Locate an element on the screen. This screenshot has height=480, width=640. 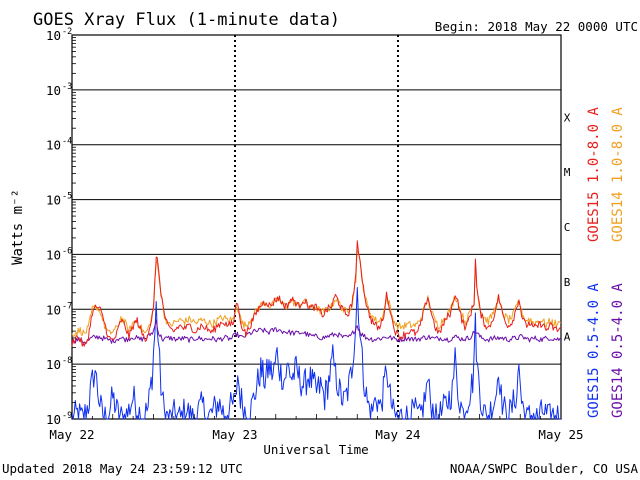
legend-entry: GOES14 1.0-8.0 A is located at coordinates (618, 174).